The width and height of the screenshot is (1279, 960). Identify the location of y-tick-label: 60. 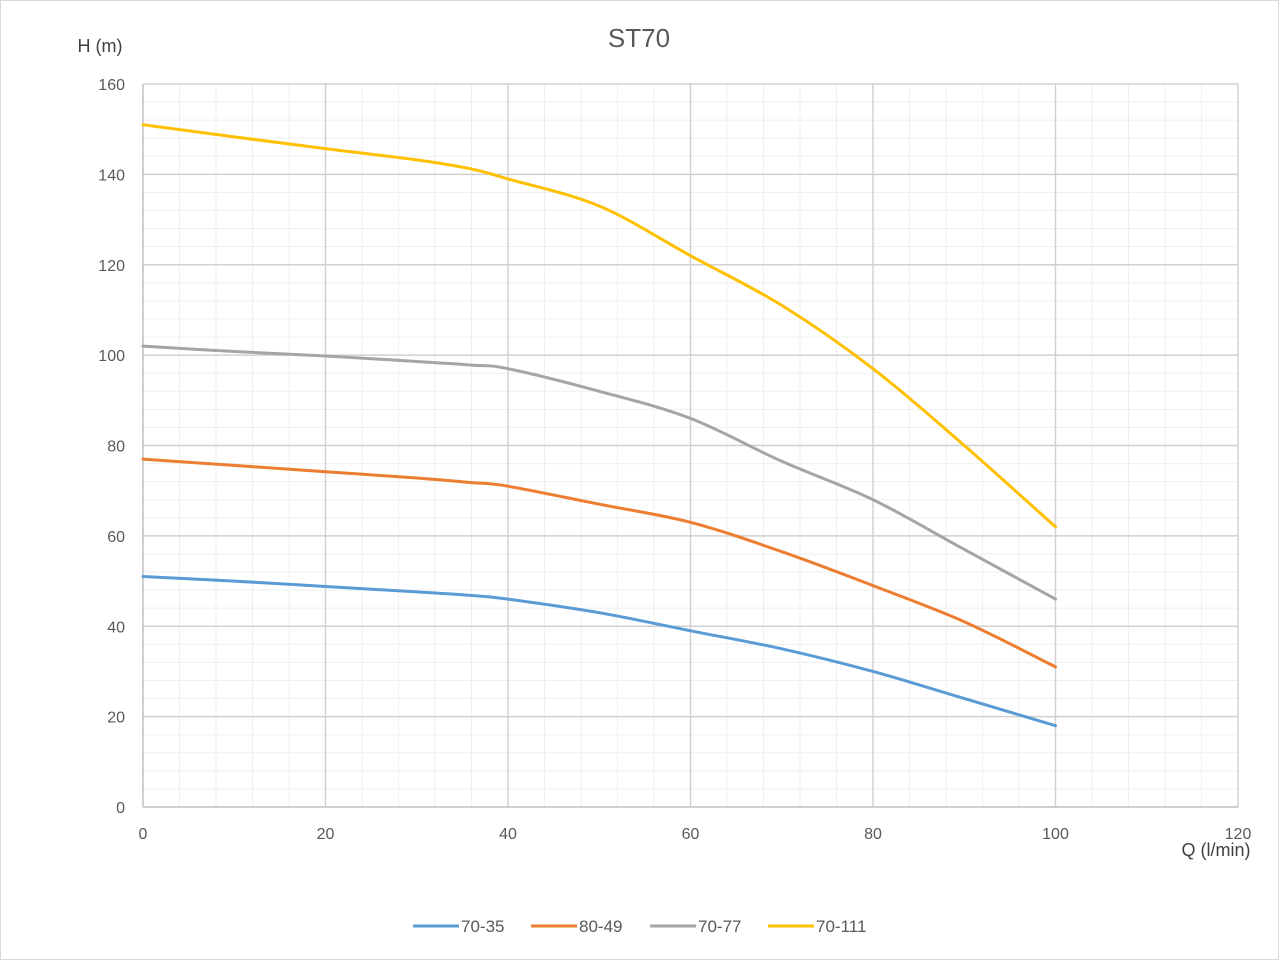
(116, 537).